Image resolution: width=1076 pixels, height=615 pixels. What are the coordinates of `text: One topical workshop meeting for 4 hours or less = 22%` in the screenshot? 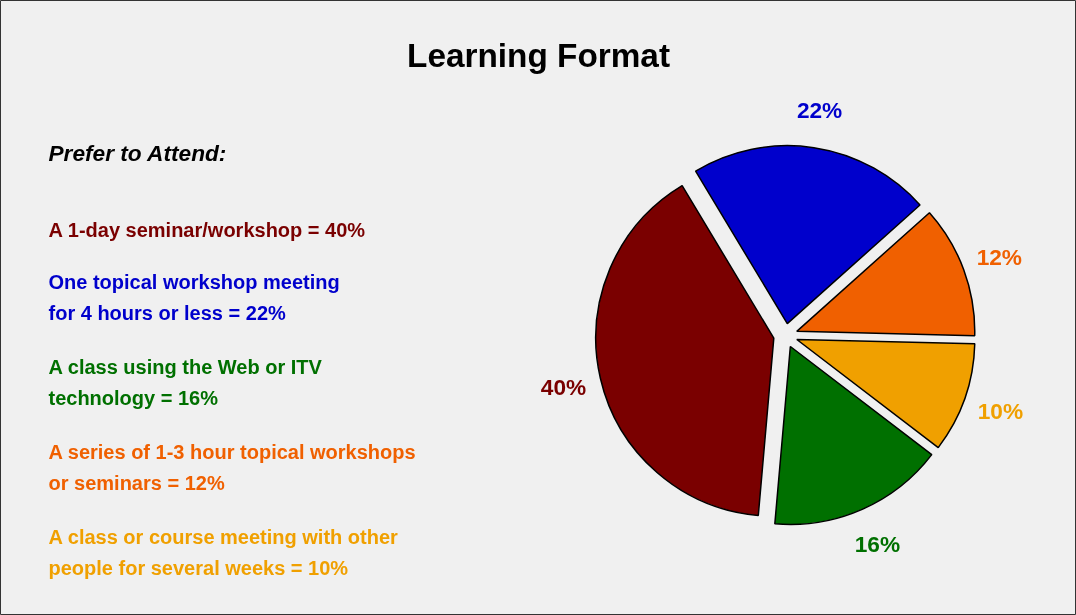 It's located at (194, 297).